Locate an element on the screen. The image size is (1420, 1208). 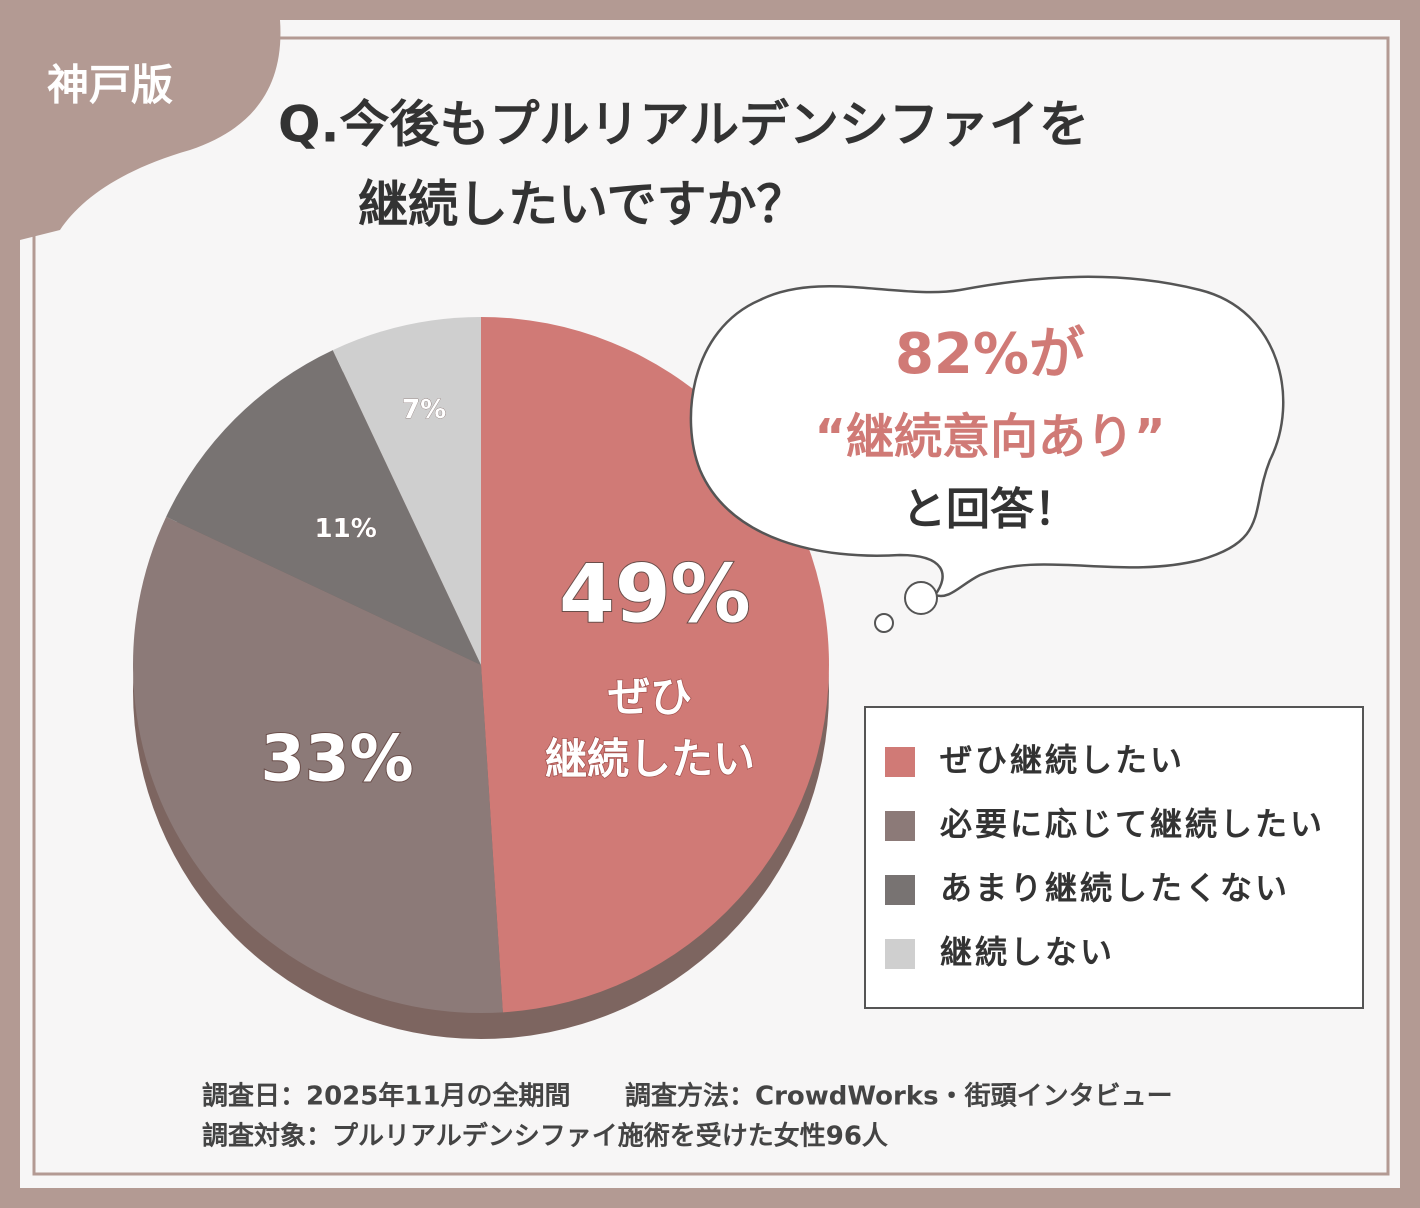
slice-annotation: ぜひ is located at coordinates (650, 697).